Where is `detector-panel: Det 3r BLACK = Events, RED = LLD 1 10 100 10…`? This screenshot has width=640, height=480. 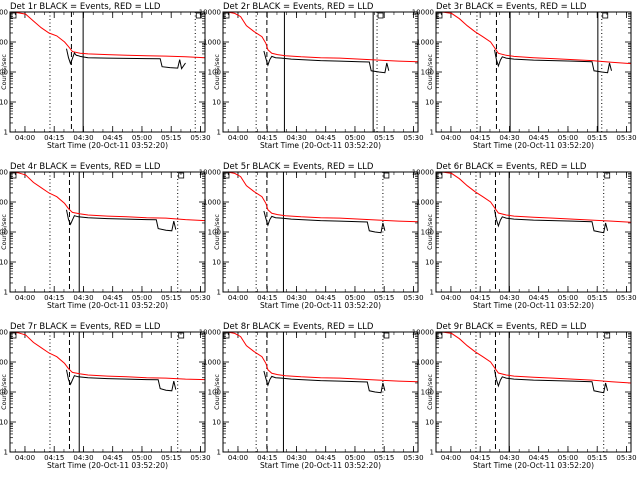
detector-panel: Det 3r BLACK = Events, RED = LLD 1 10 100 10… is located at coordinates (524, 76).